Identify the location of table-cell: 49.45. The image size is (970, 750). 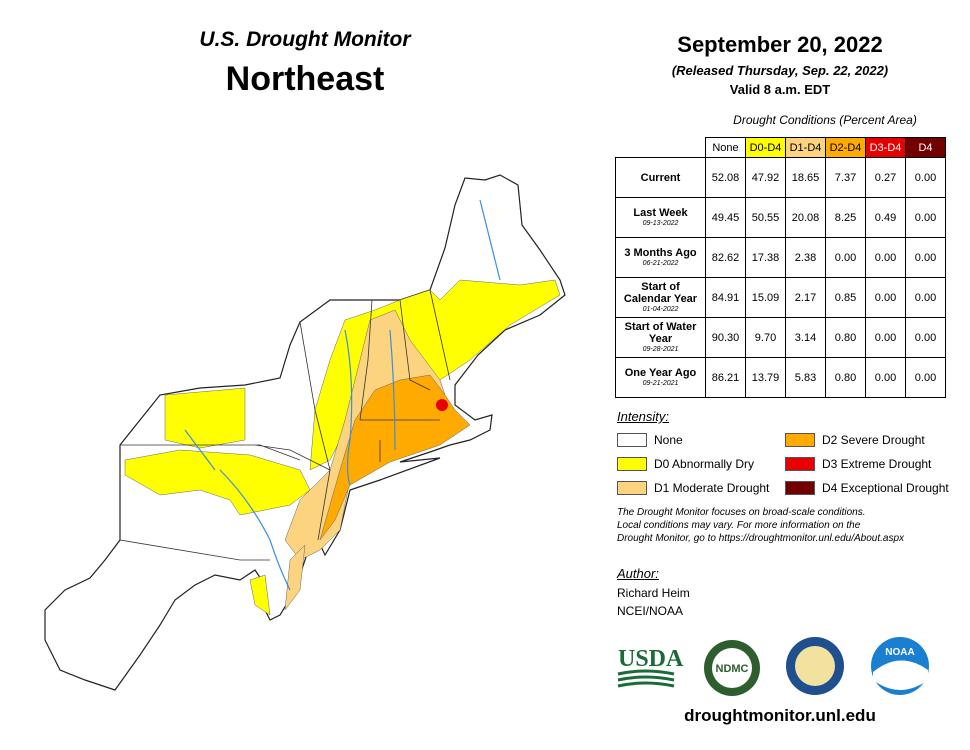
(725, 217).